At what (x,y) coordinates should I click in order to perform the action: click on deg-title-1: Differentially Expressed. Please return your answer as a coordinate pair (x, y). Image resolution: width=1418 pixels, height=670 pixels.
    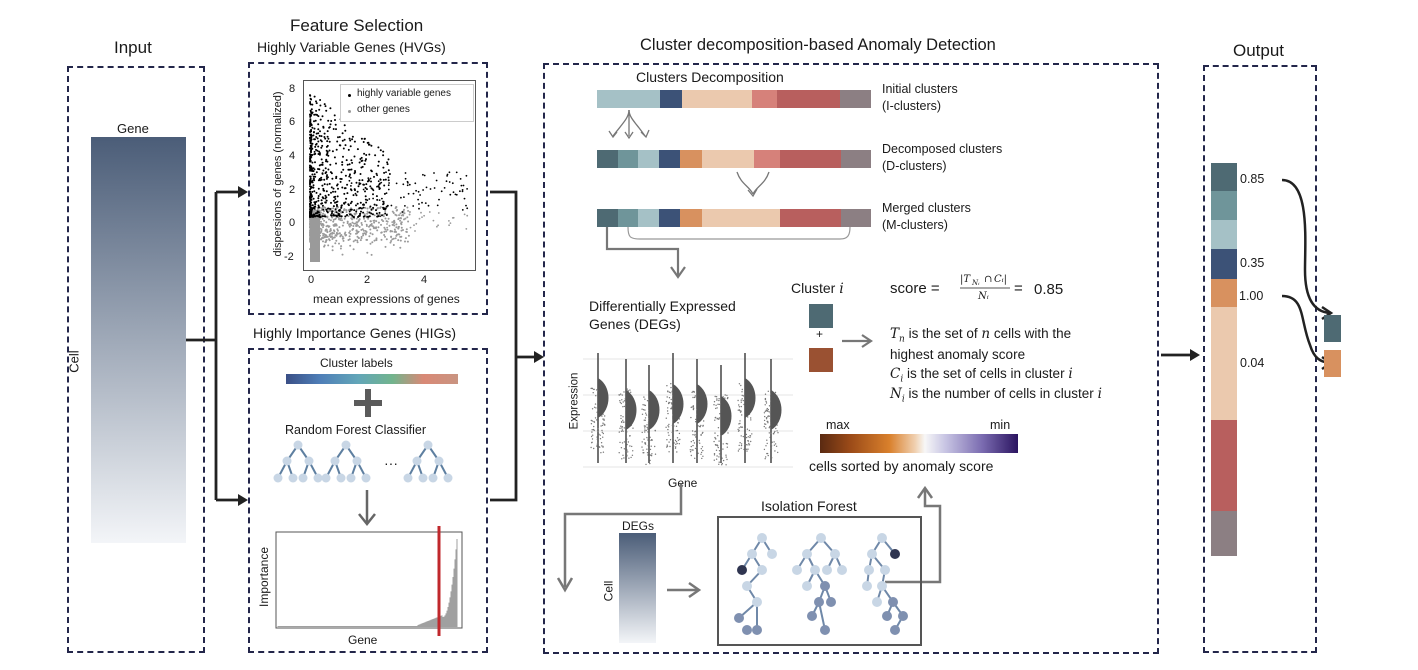
    Looking at the image, I should click on (662, 306).